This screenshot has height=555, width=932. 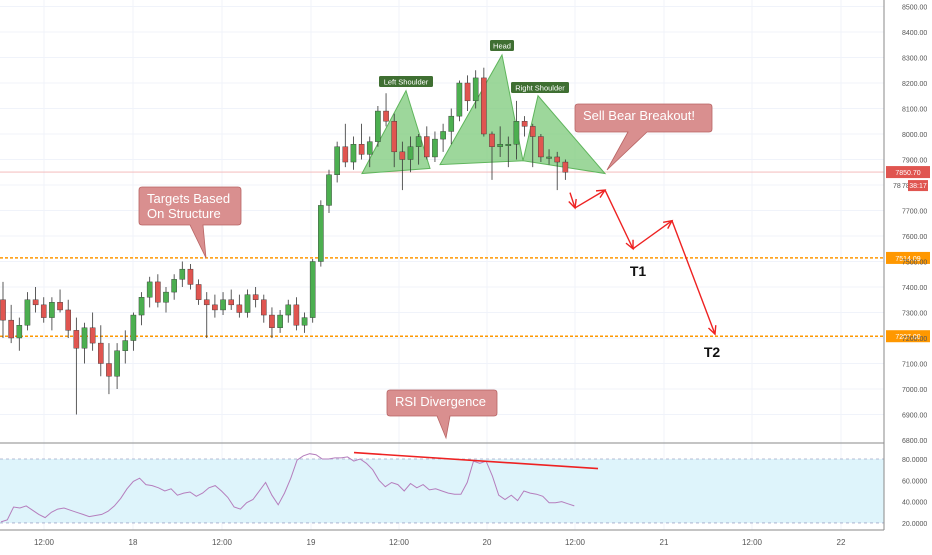 I want to click on last-price-tag, so click(x=908, y=172).